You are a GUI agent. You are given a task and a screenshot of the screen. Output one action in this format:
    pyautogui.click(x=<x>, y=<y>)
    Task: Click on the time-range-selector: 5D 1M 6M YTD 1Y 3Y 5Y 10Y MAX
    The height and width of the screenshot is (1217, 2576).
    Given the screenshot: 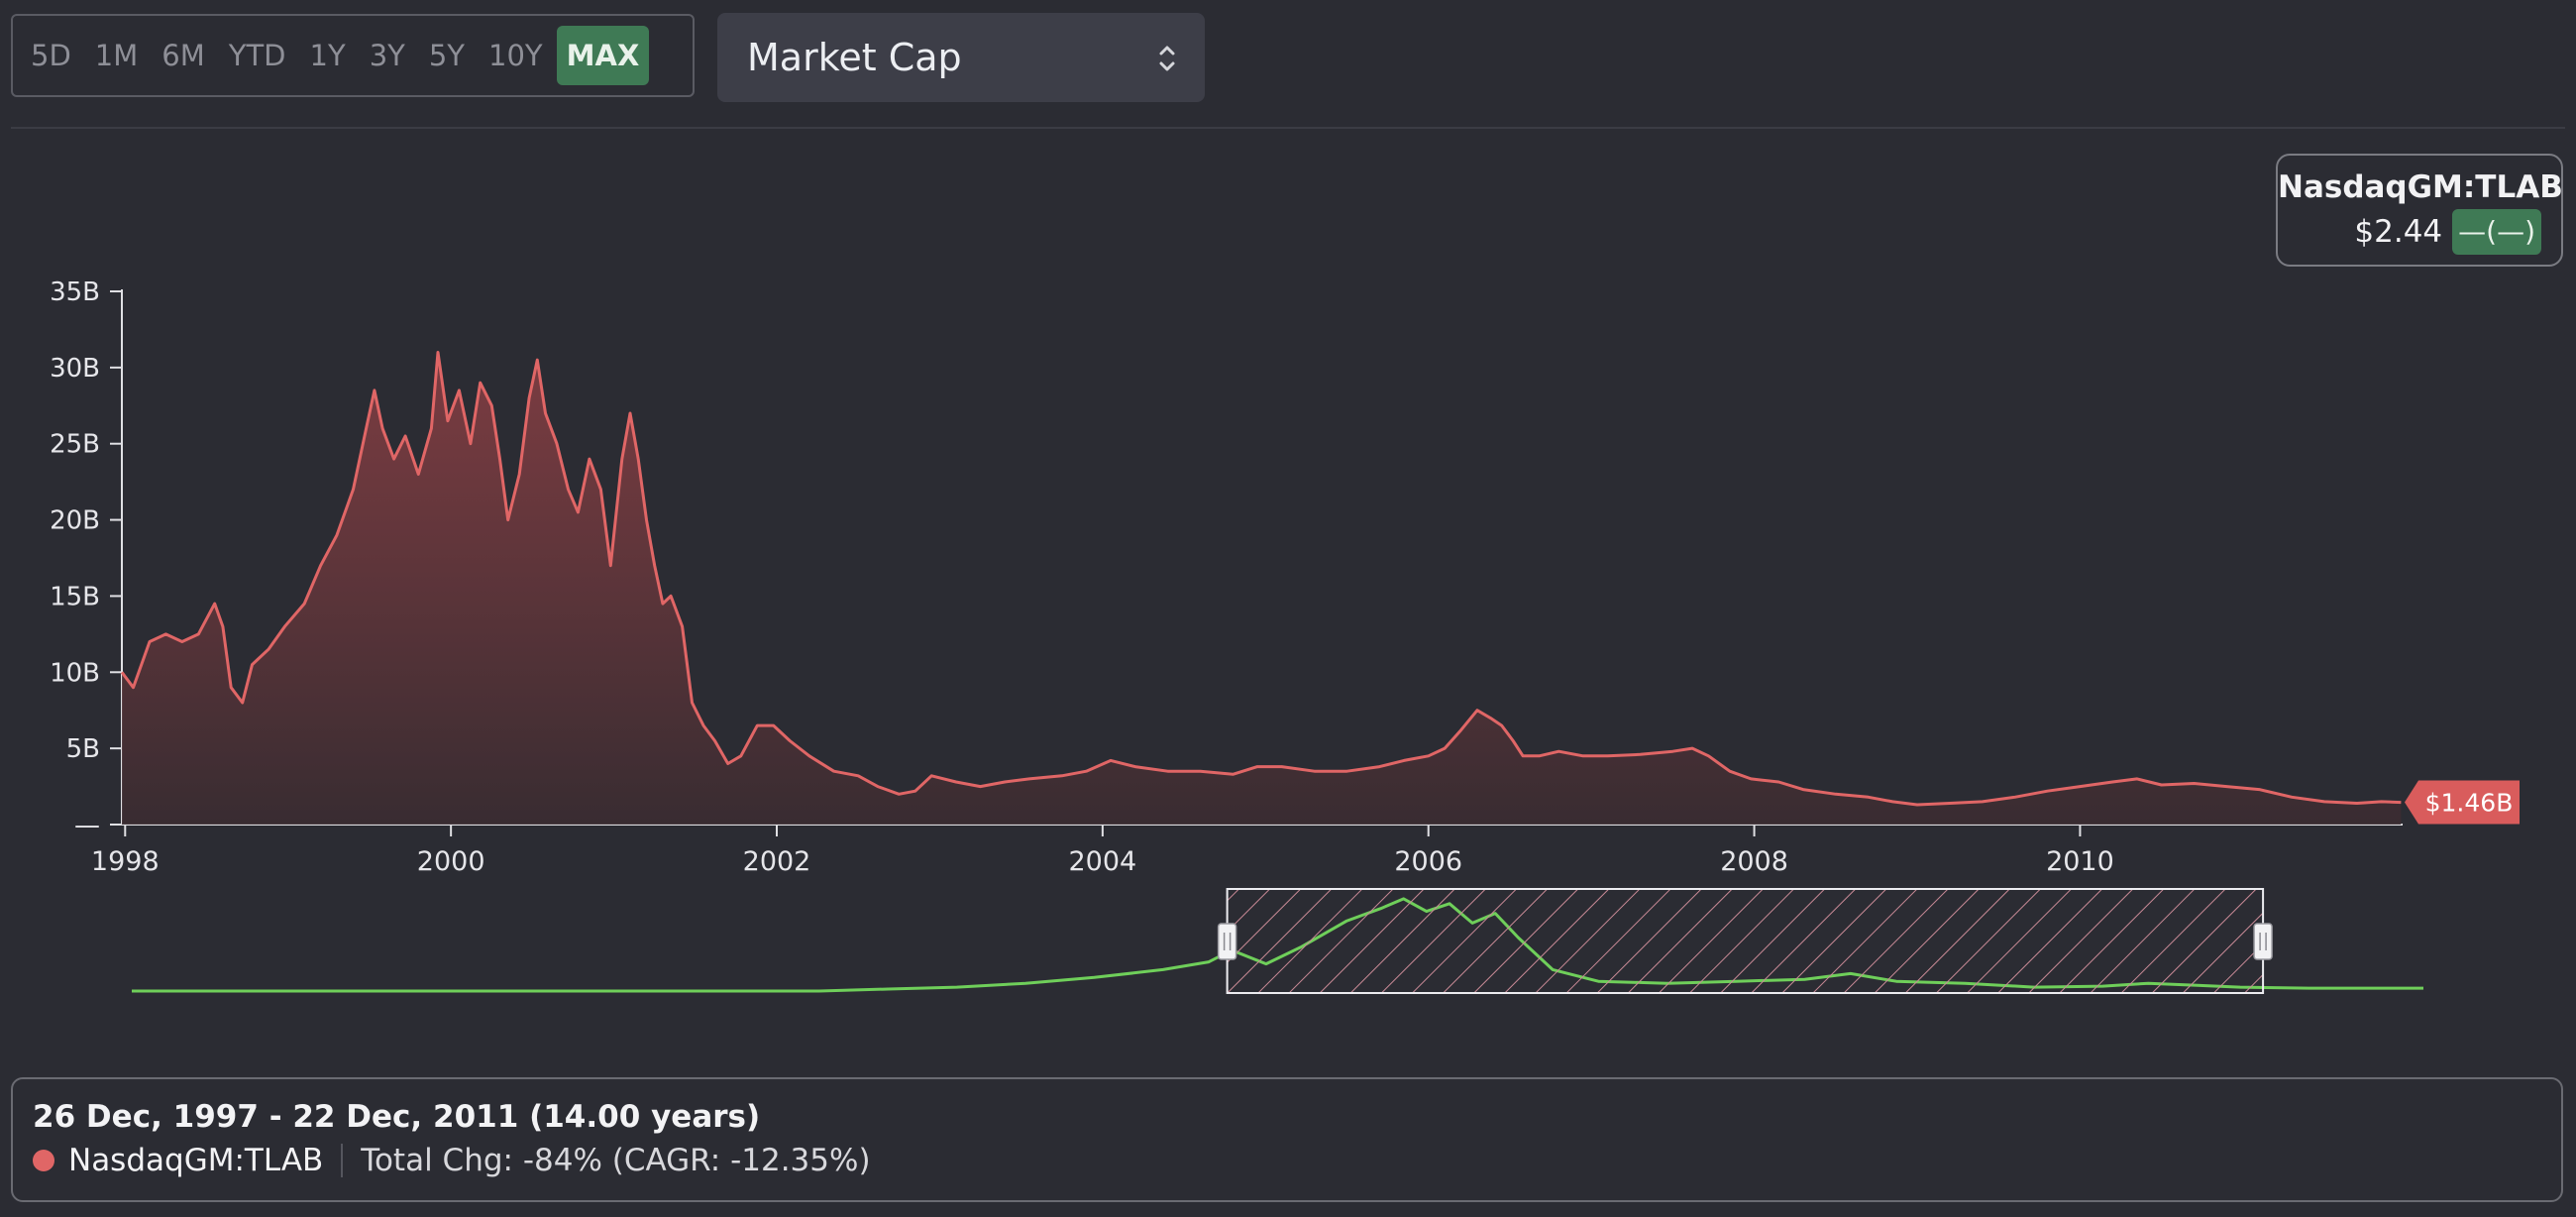 What is the action you would take?
    pyautogui.click(x=353, y=55)
    